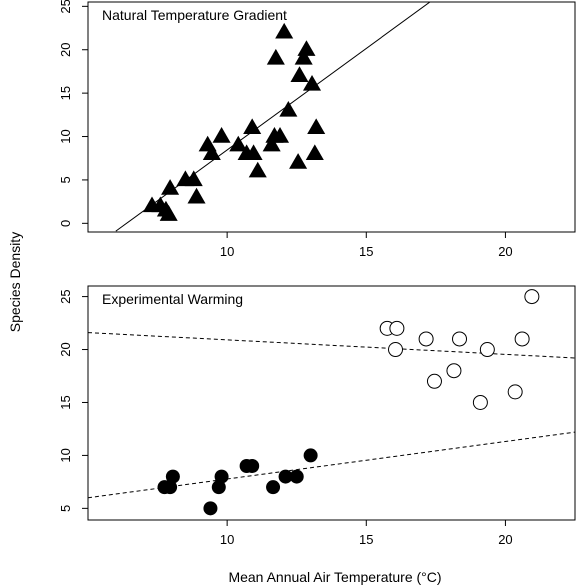  I want to click on shared-y-axis-title: Species Density, so click(15, 282).